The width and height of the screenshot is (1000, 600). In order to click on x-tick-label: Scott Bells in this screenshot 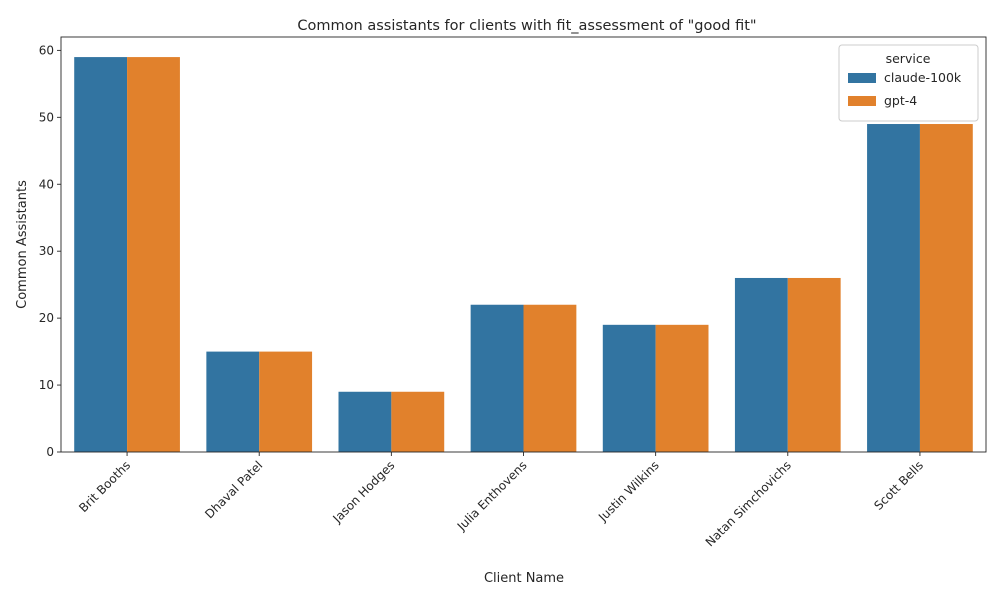, I will do `click(898, 485)`.